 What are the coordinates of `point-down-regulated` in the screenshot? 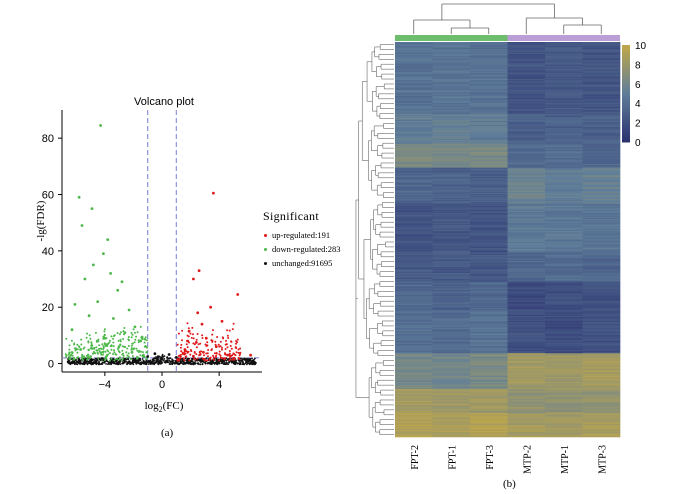 It's located at (119, 346).